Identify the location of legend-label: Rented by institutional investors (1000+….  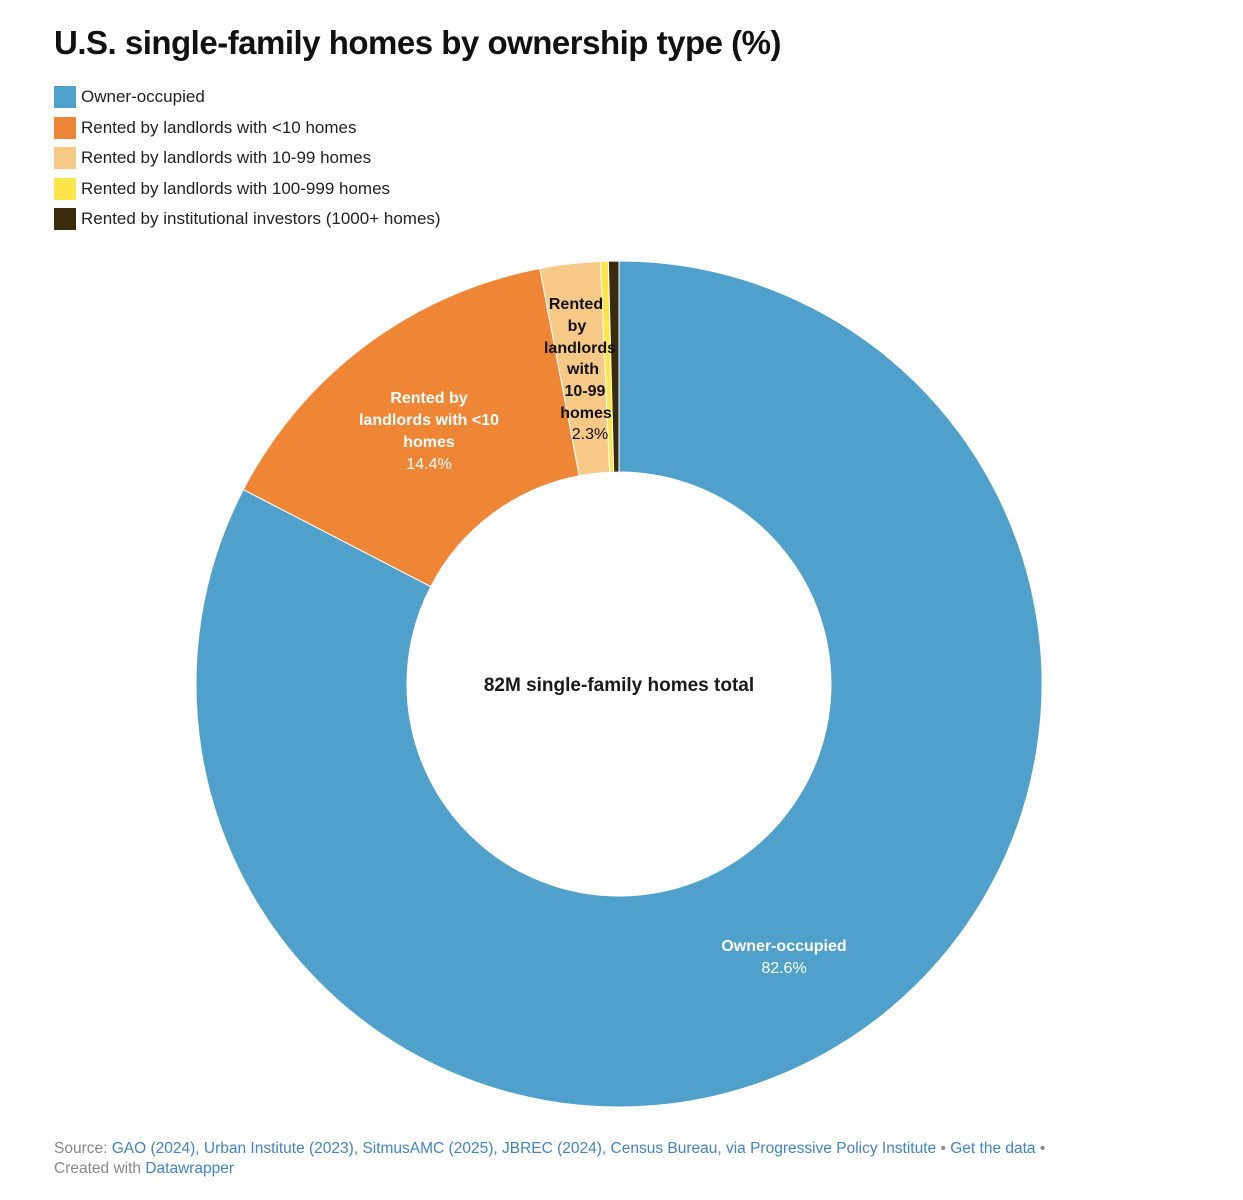
(261, 219).